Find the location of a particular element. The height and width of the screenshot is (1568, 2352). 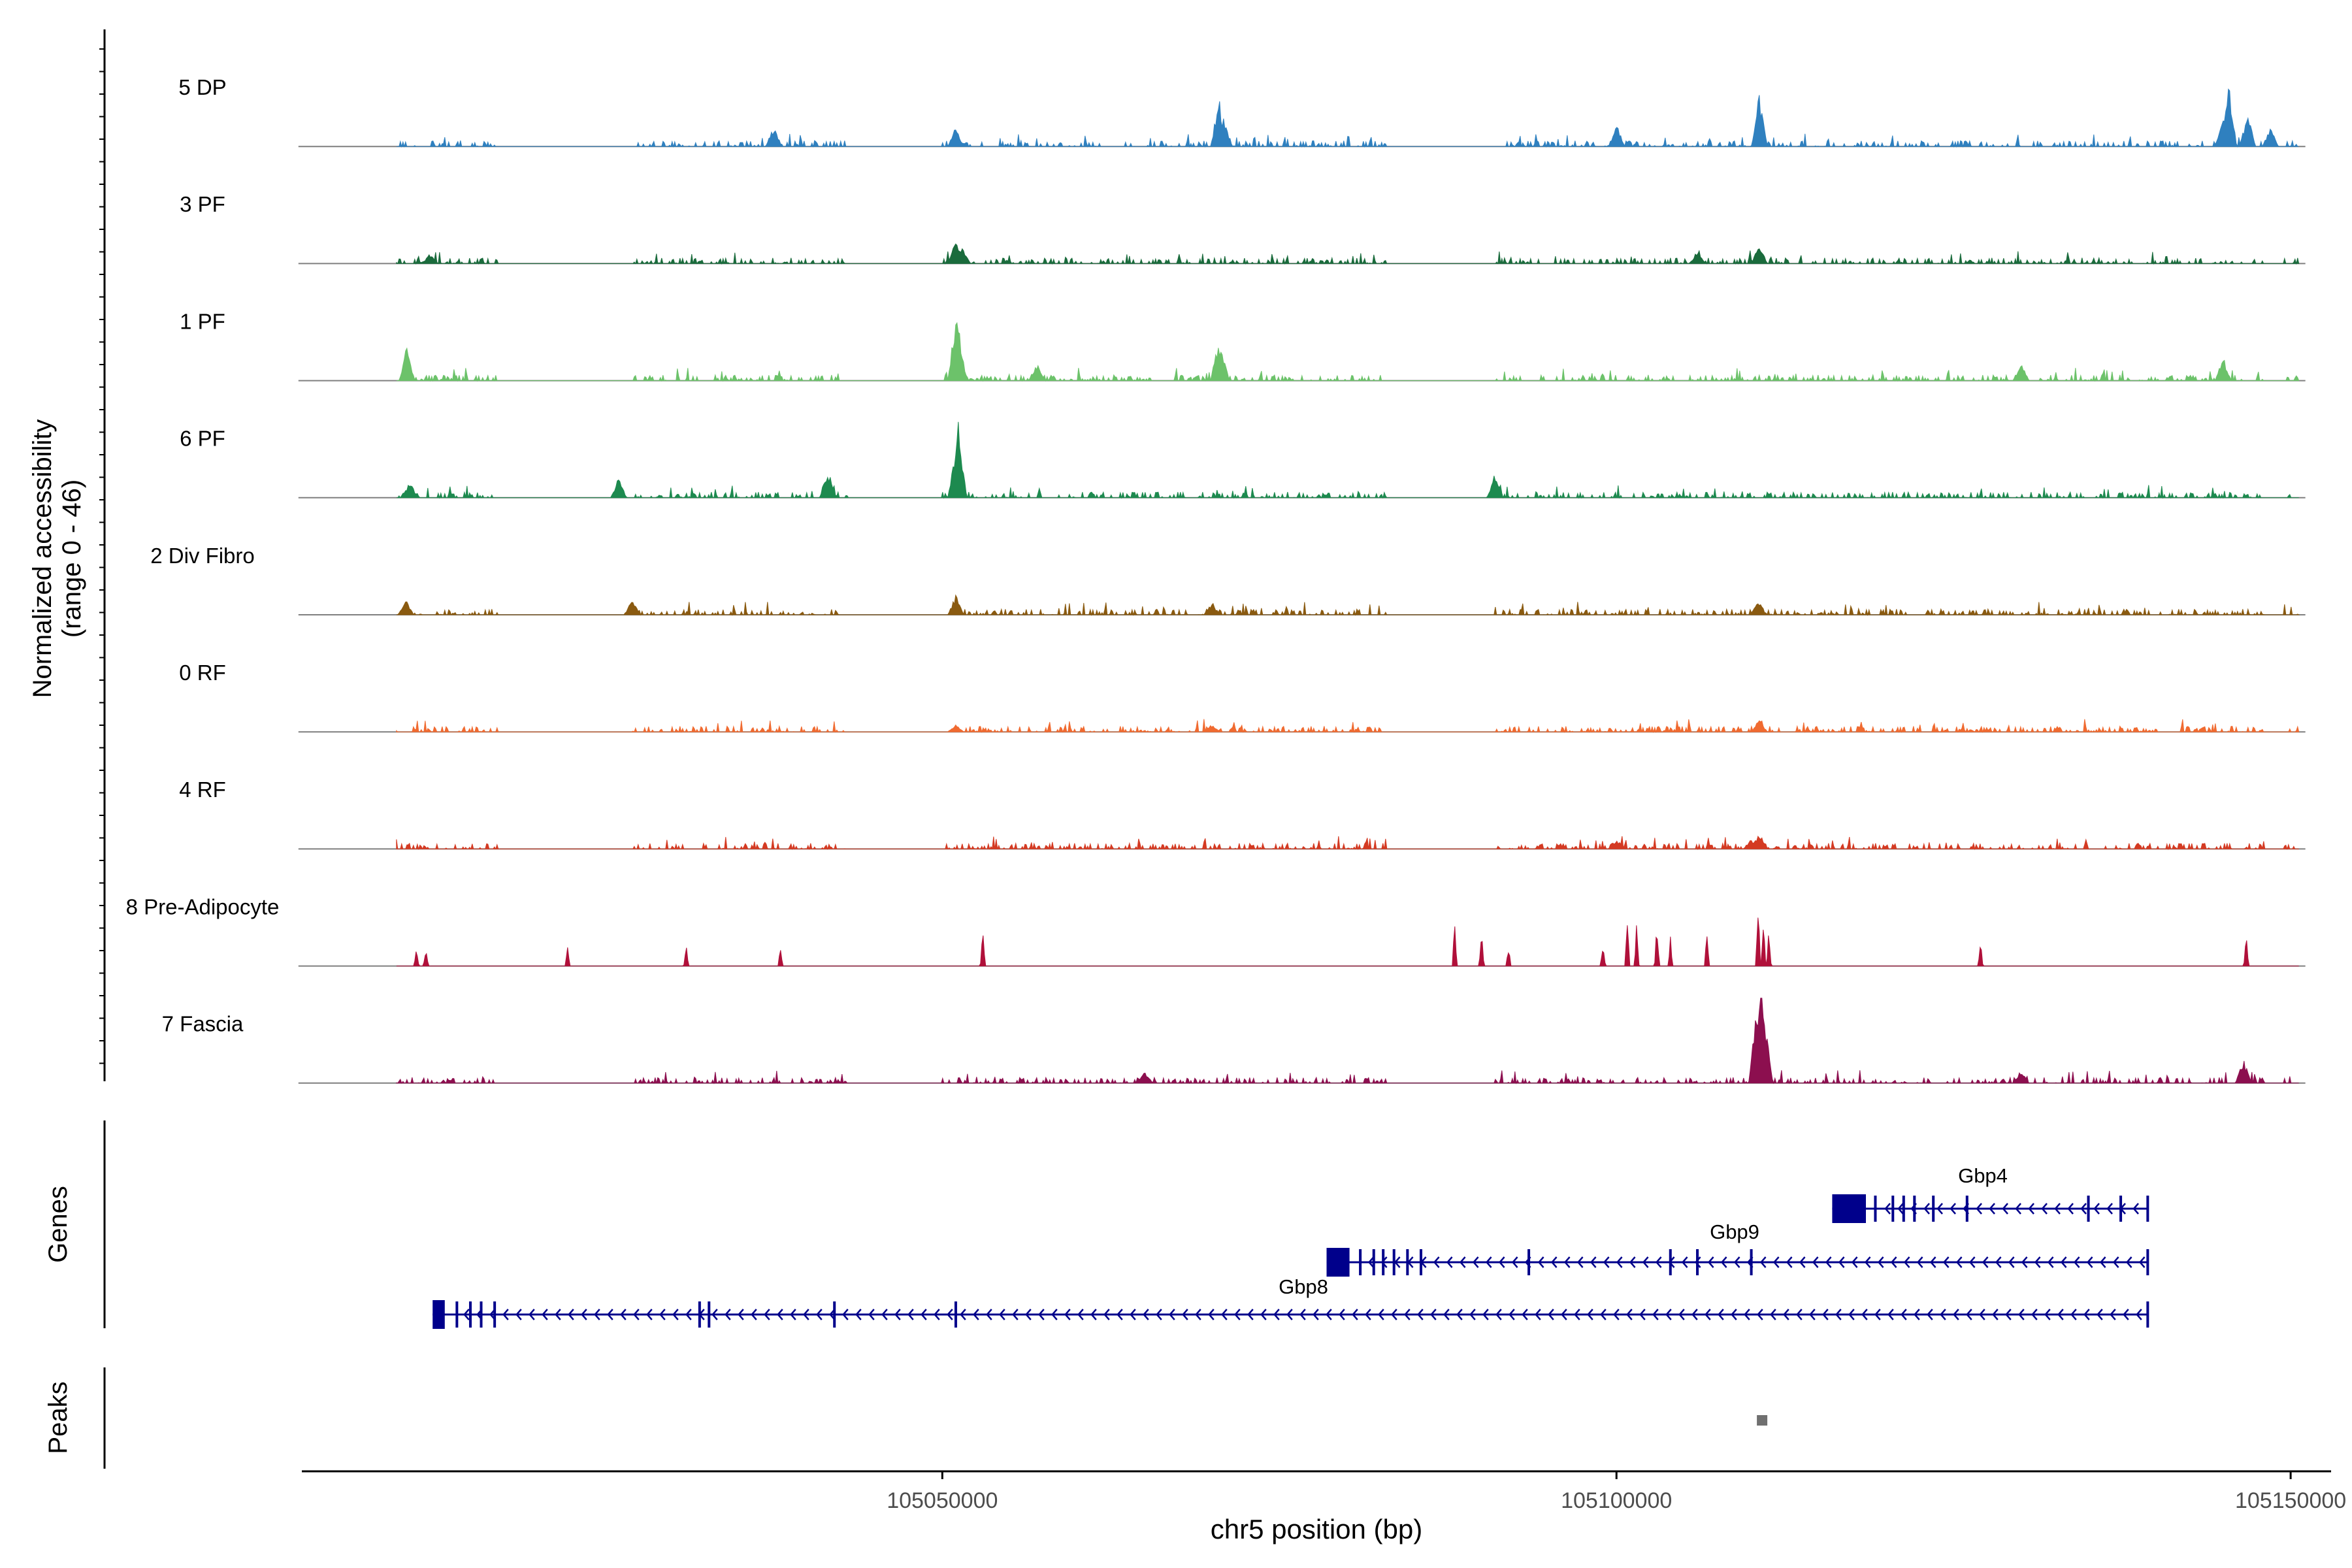

coverage-track: 5 DP is located at coordinates (1242, 111).